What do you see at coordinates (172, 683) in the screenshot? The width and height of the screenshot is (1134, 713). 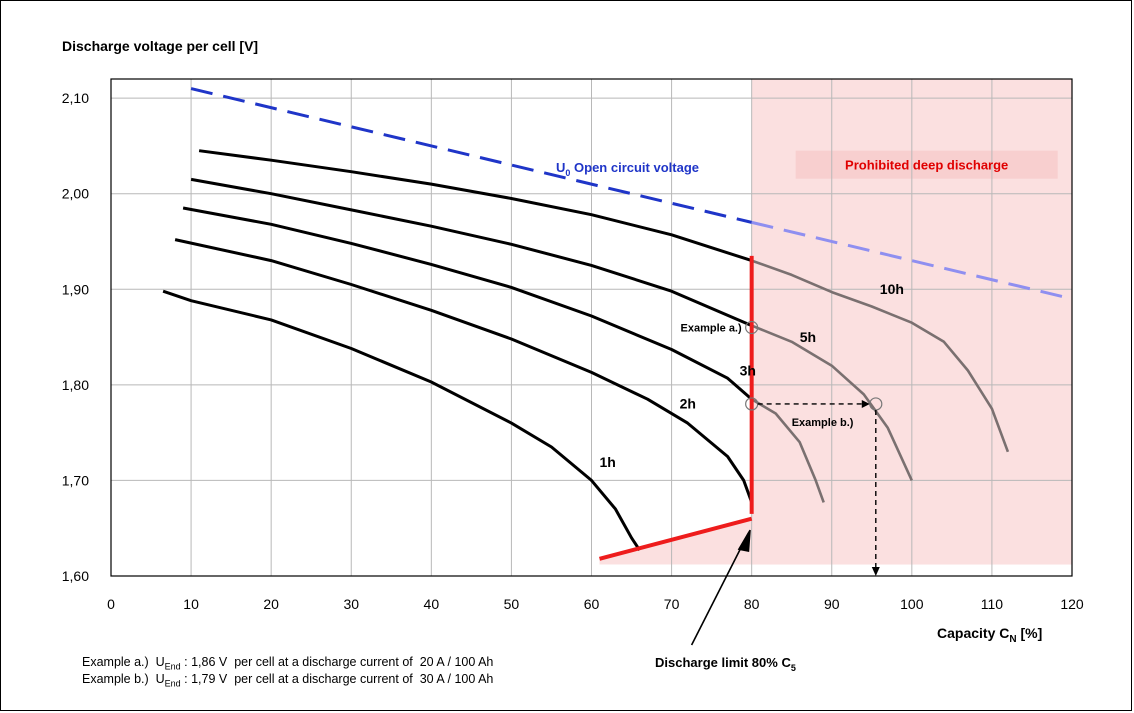 I see `note-b-sub: End` at bounding box center [172, 683].